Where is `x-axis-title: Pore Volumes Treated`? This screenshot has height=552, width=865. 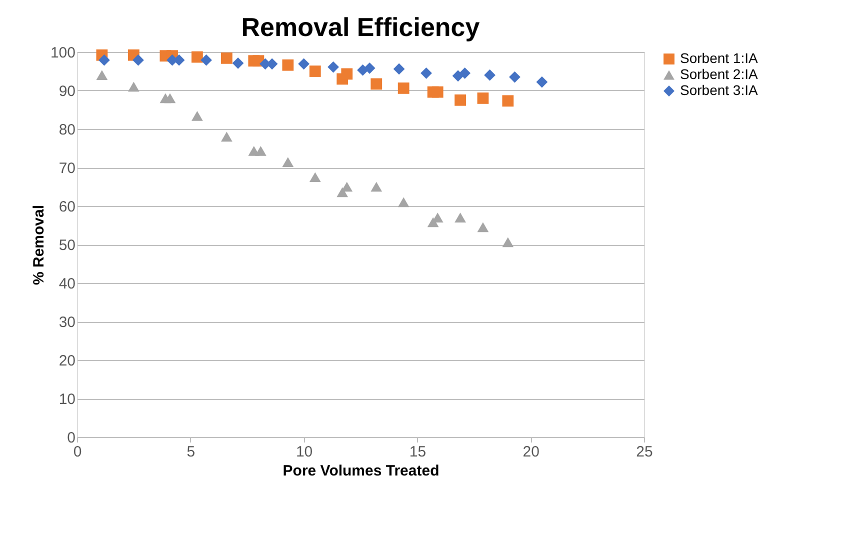
x-axis-title: Pore Volumes Treated is located at coordinates (361, 471).